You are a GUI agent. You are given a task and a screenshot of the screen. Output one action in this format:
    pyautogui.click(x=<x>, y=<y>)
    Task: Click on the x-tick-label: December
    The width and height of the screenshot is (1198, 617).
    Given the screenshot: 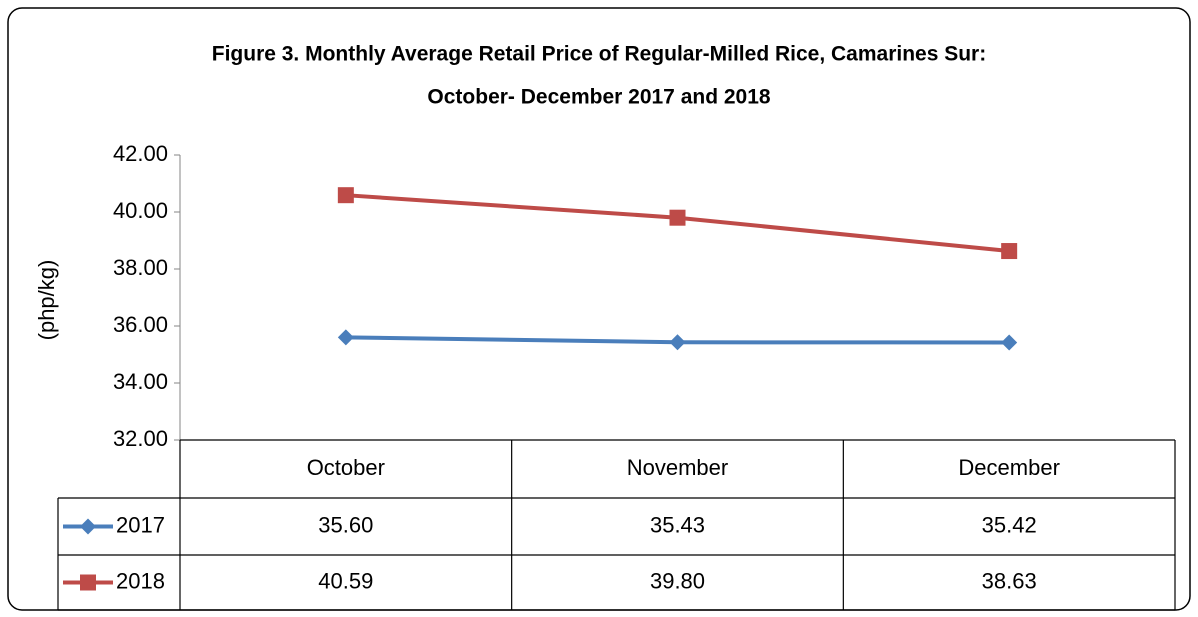 What is the action you would take?
    pyautogui.click(x=1008, y=467)
    